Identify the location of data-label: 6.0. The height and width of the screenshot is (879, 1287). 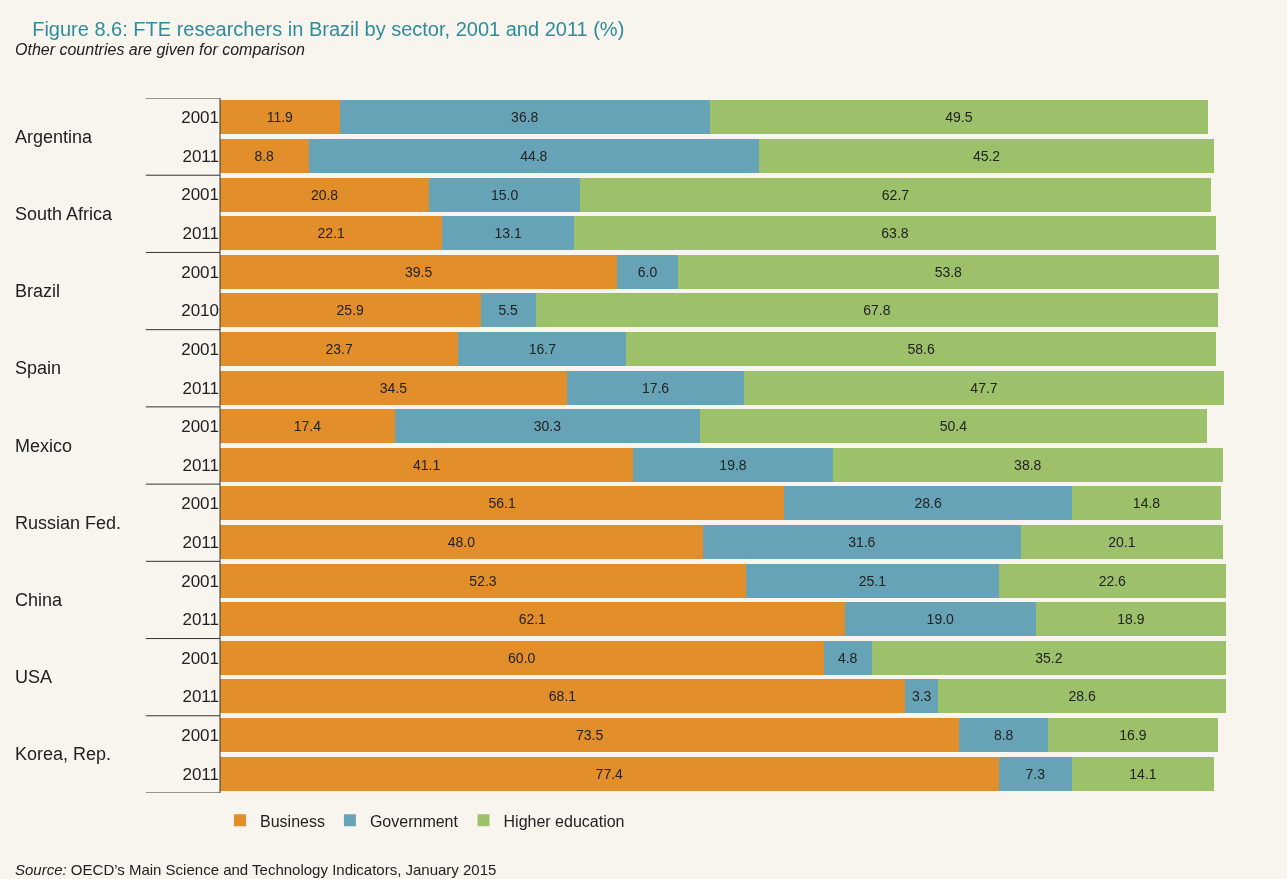
(647, 271).